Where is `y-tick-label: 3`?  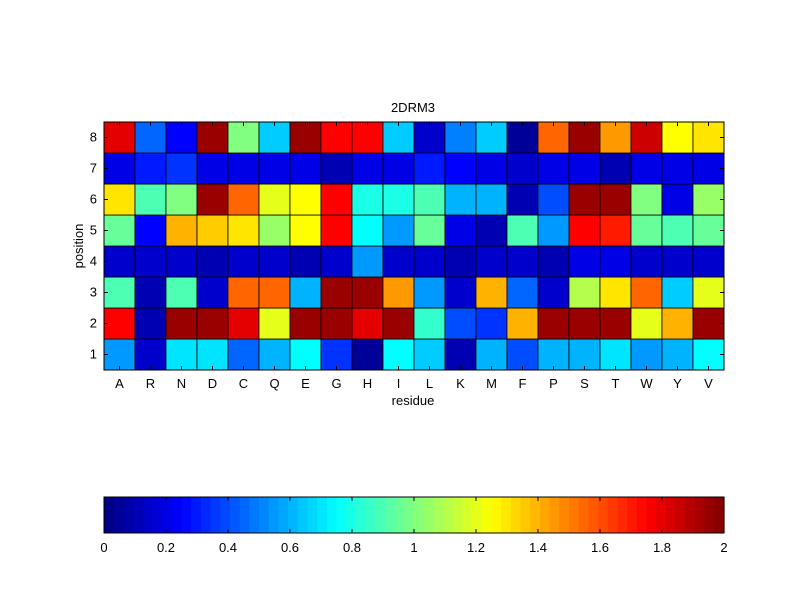 y-tick-label: 3 is located at coordinates (93, 292).